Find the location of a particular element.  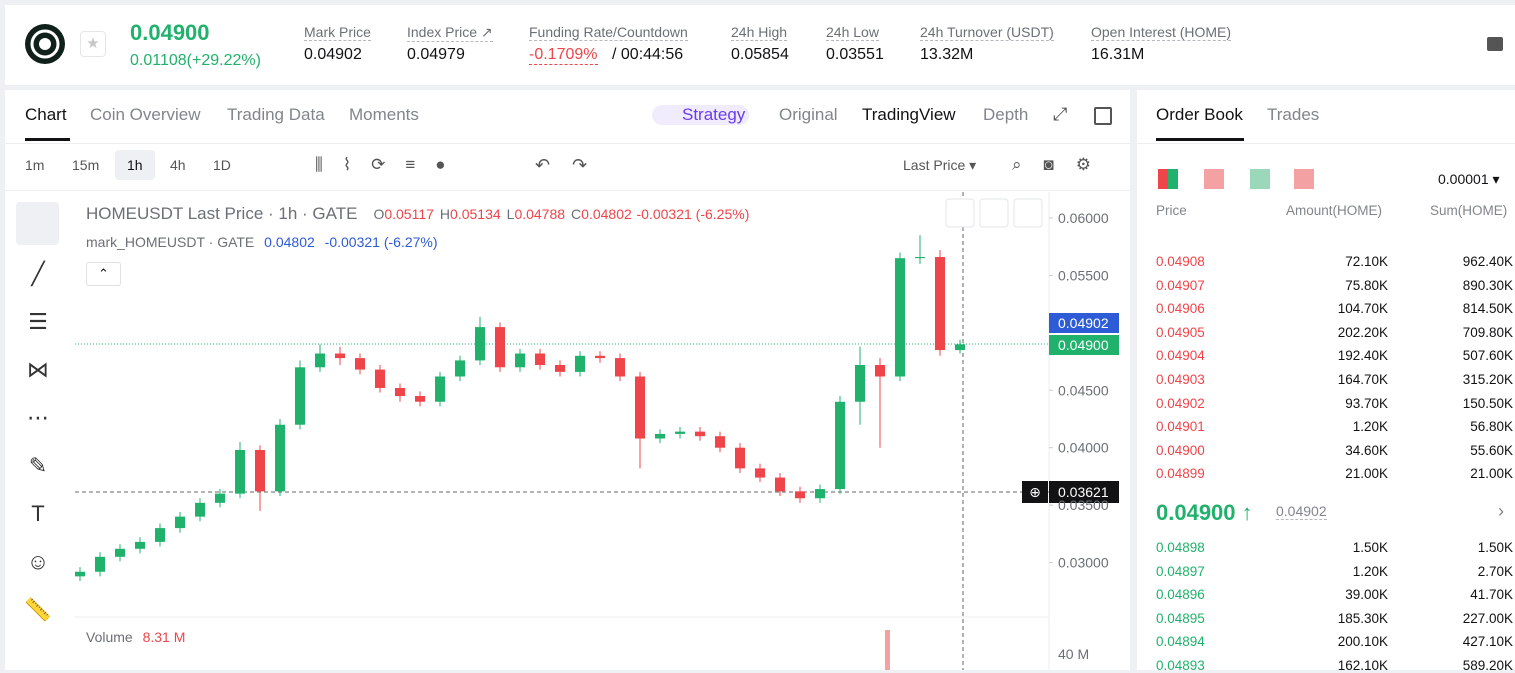

favorite-button: ★ is located at coordinates (93, 44).